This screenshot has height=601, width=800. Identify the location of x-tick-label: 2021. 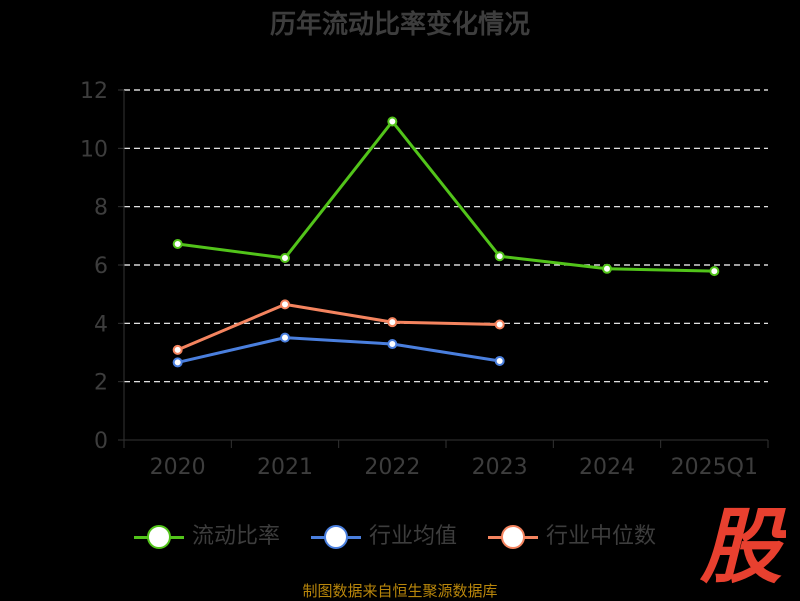
(285, 467).